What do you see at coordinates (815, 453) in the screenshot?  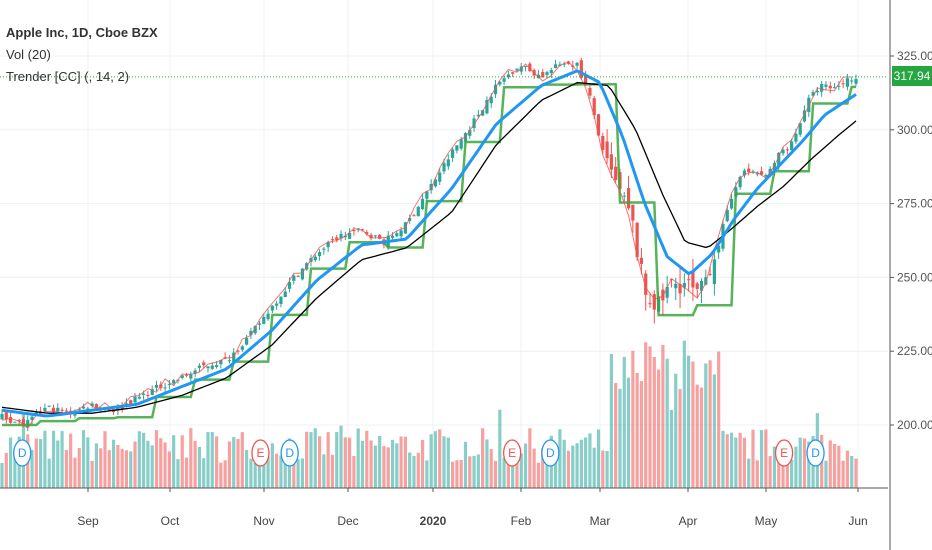 I see `dividend-marker: D` at bounding box center [815, 453].